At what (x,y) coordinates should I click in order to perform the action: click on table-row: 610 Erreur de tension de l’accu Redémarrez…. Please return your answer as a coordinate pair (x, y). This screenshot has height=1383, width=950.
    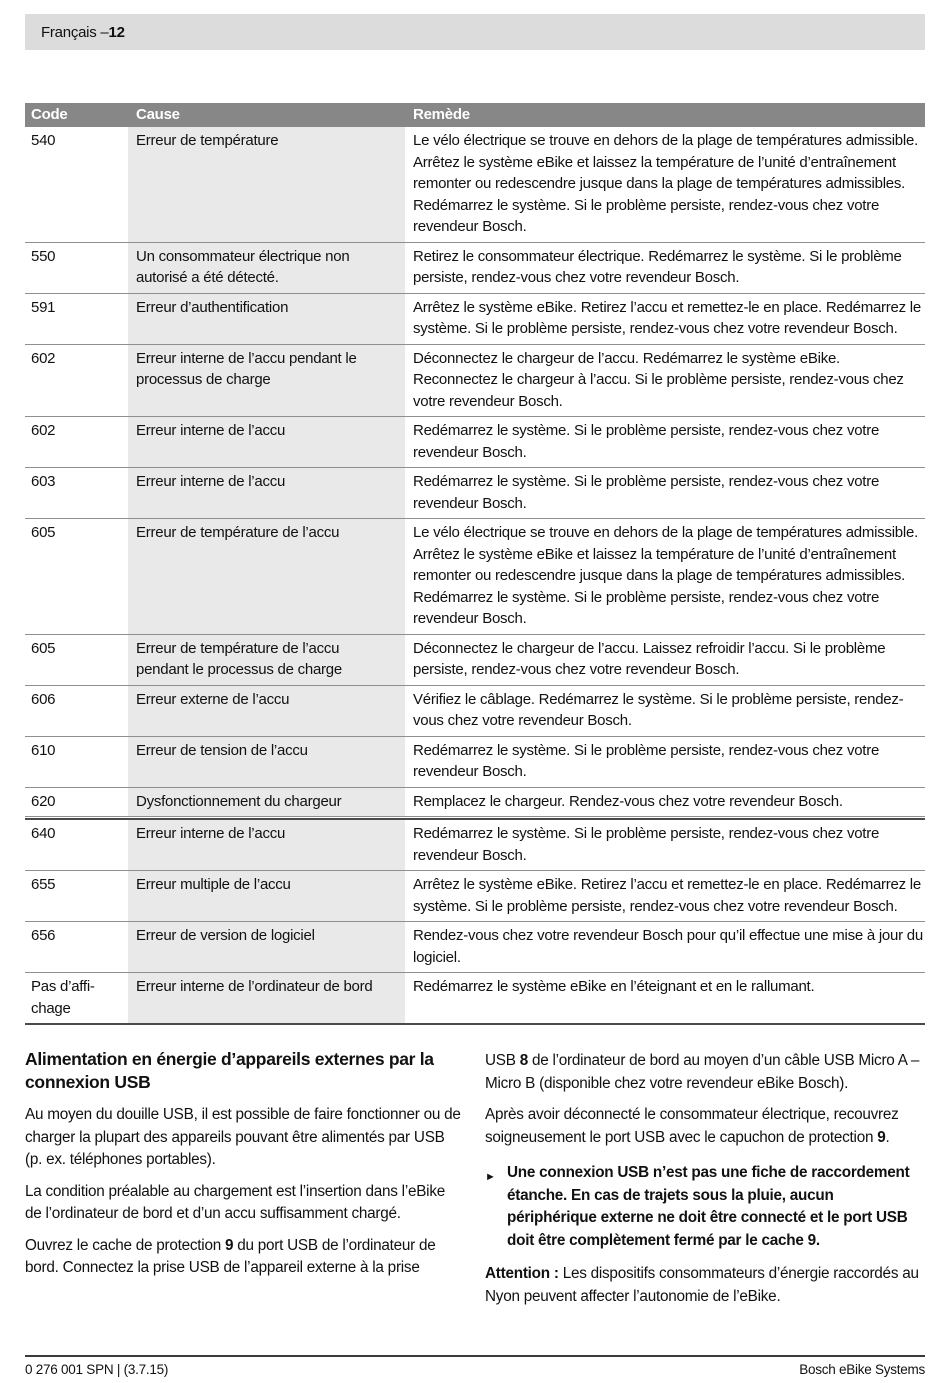
    Looking at the image, I should click on (475, 762).